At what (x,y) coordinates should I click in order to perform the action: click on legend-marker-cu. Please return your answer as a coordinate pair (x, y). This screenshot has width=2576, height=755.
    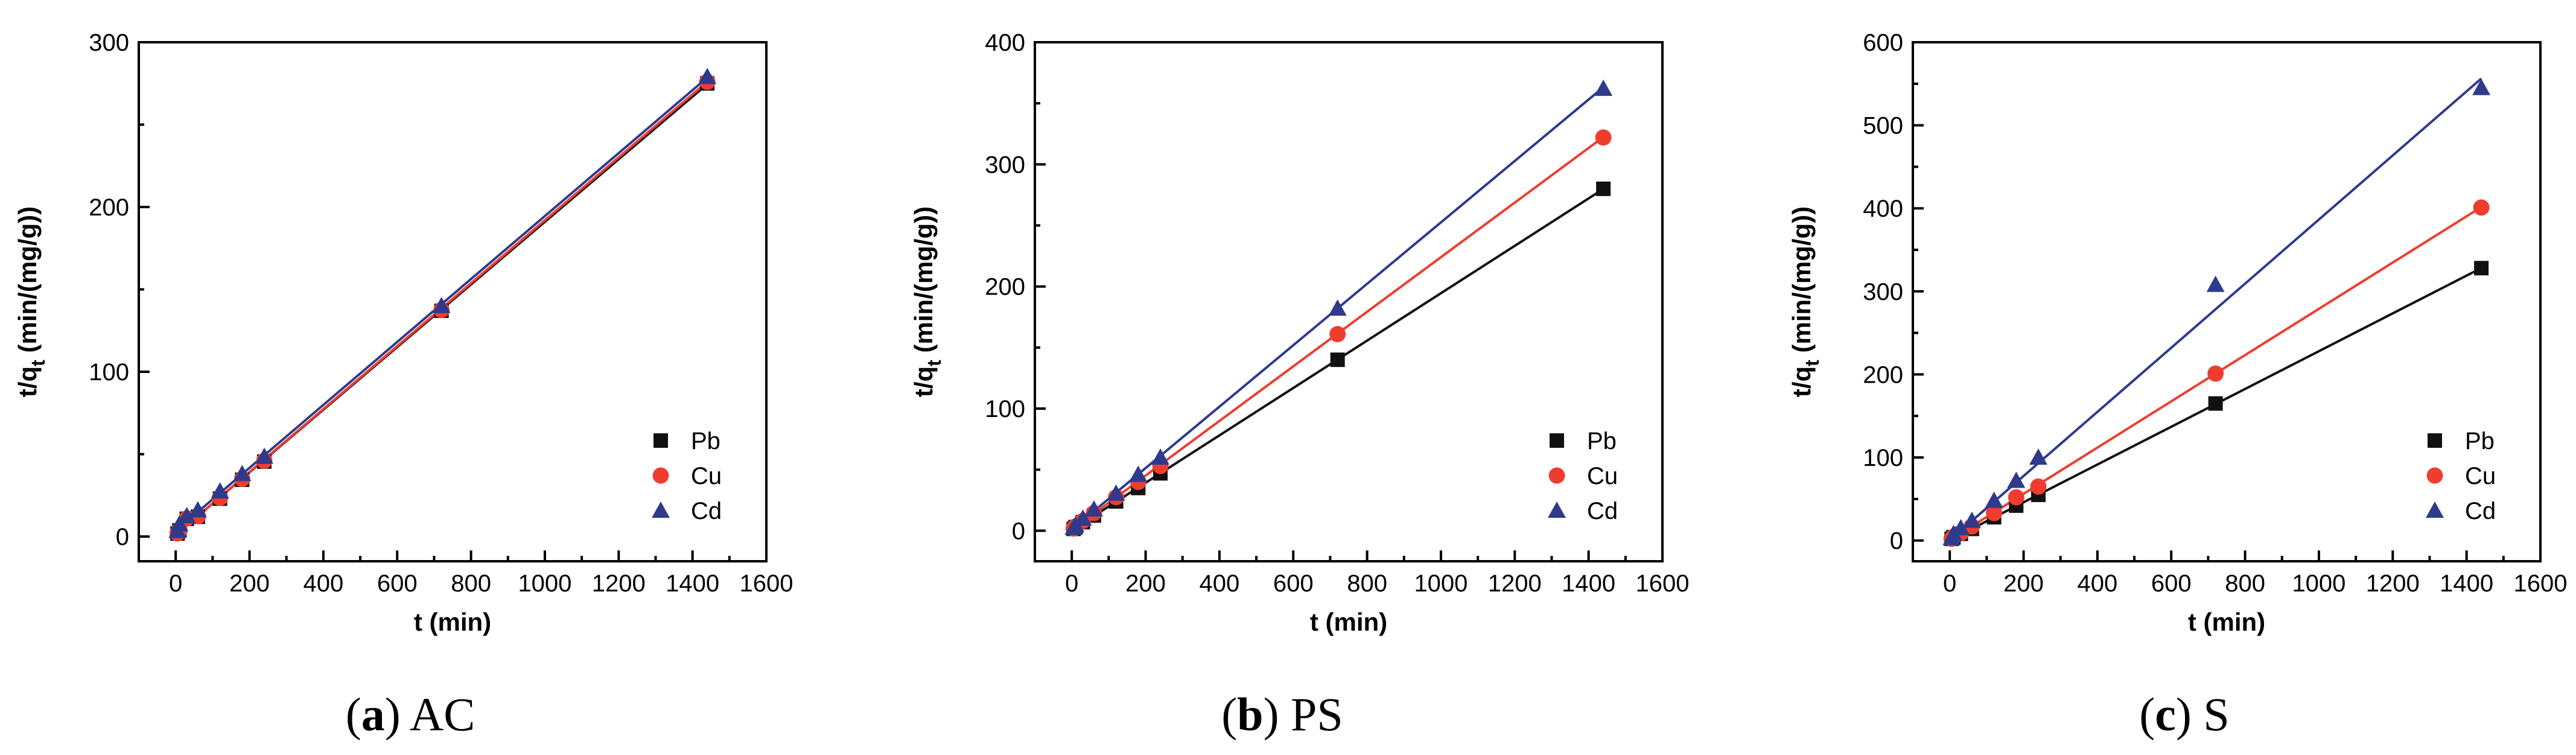
    Looking at the image, I should click on (2434, 475).